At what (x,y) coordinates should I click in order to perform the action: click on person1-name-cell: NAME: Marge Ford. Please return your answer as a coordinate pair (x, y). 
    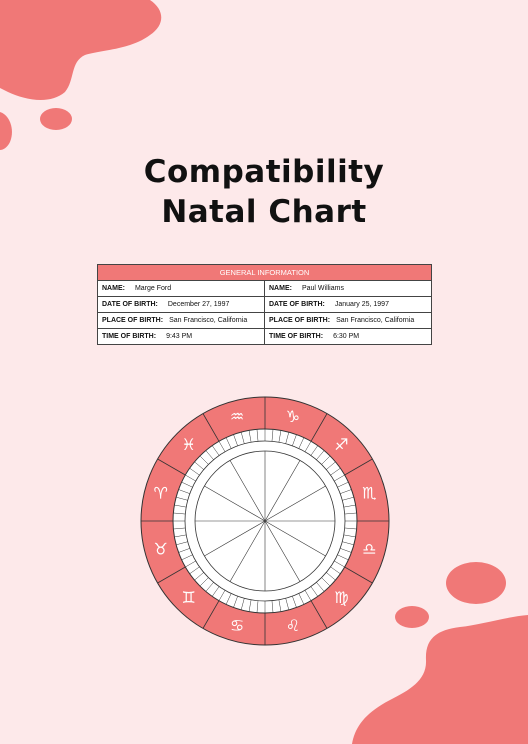
    Looking at the image, I should click on (181, 288).